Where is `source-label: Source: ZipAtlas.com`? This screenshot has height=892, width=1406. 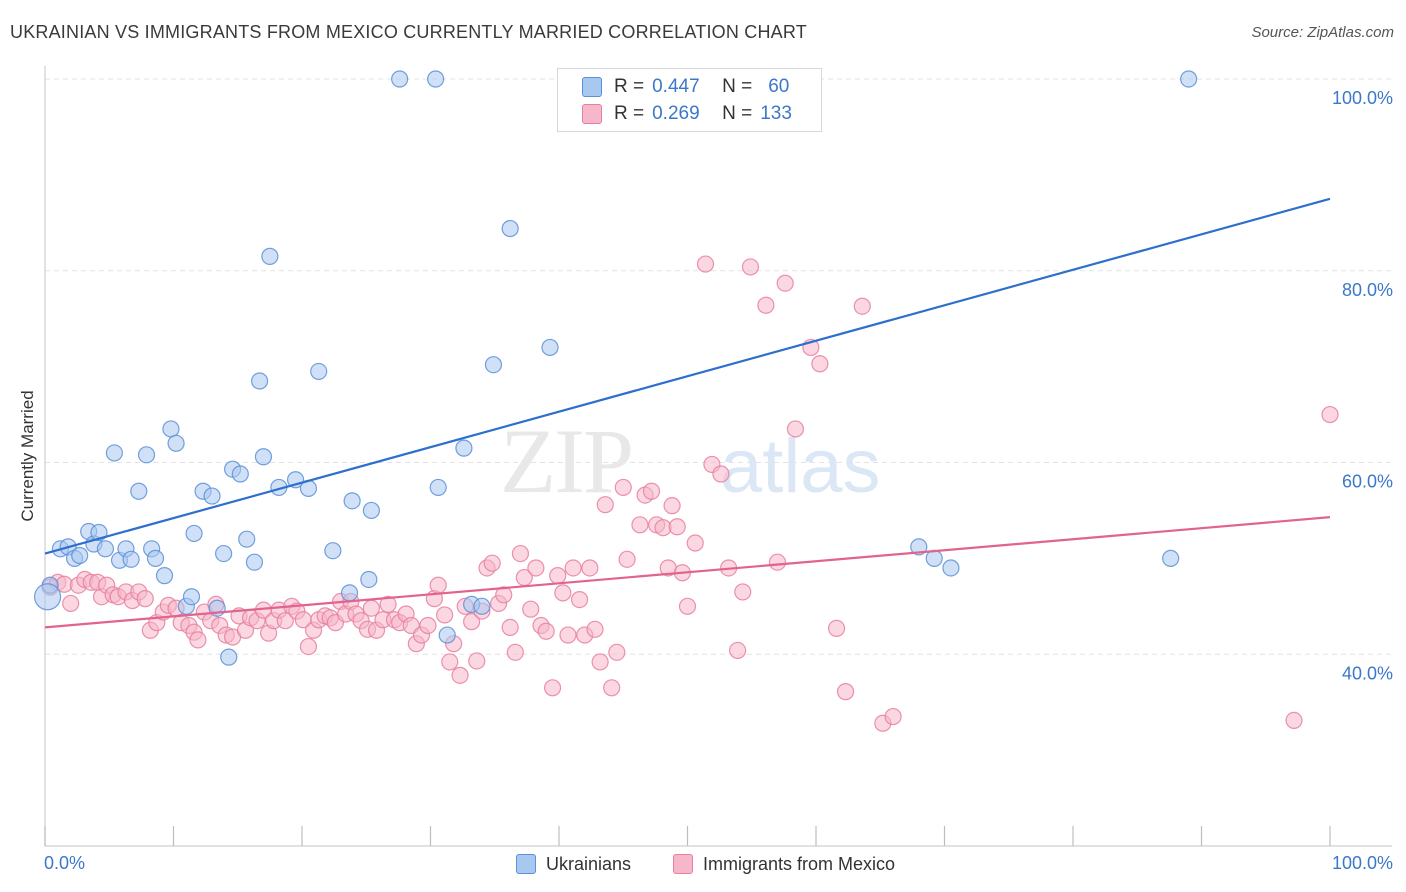
source-label: Source: ZipAtlas.com is located at coordinates (1322, 32).